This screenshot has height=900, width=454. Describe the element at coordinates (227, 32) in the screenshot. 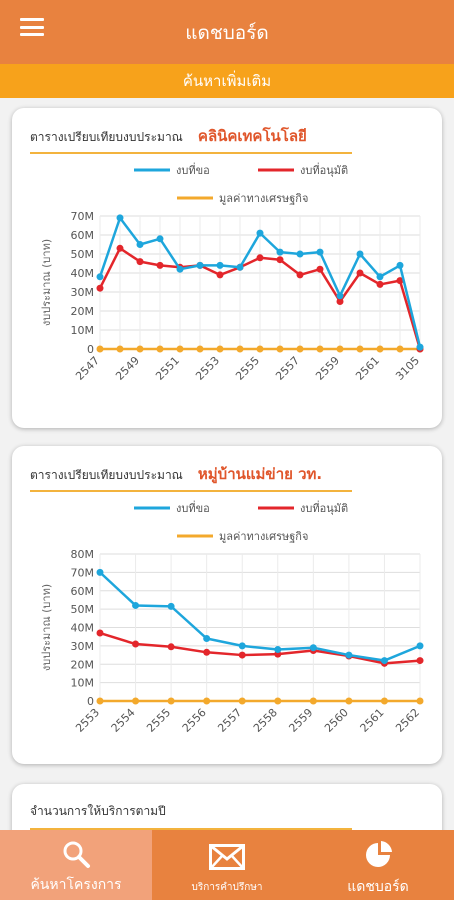

I see `app-bar: แดชบอร์ด` at that location.